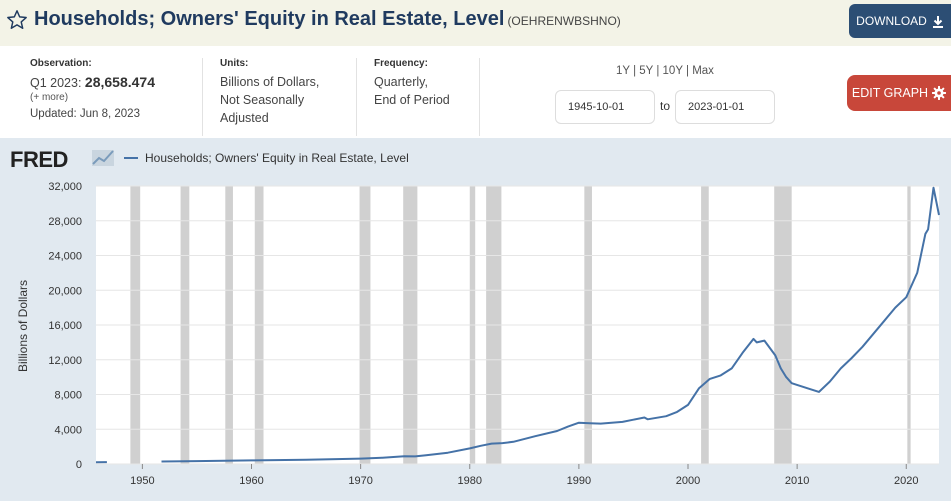 The height and width of the screenshot is (501, 951). Describe the element at coordinates (401, 82) in the screenshot. I see `frequency-line: Quarterly,` at that location.